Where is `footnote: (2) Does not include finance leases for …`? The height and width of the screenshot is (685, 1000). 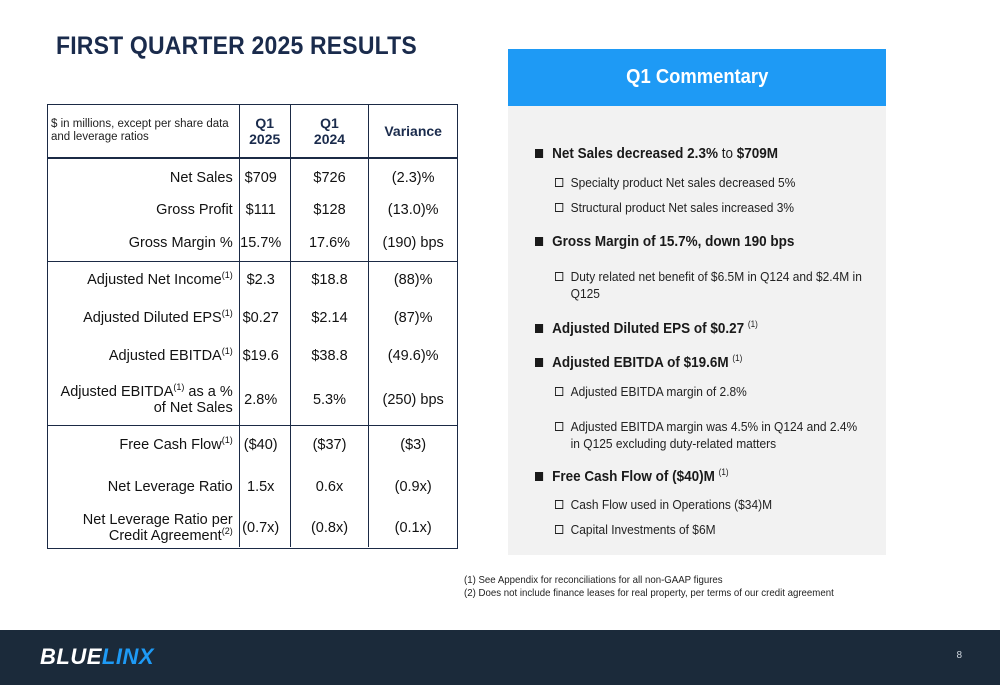 footnote: (2) Does not include finance leases for … is located at coordinates (649, 593).